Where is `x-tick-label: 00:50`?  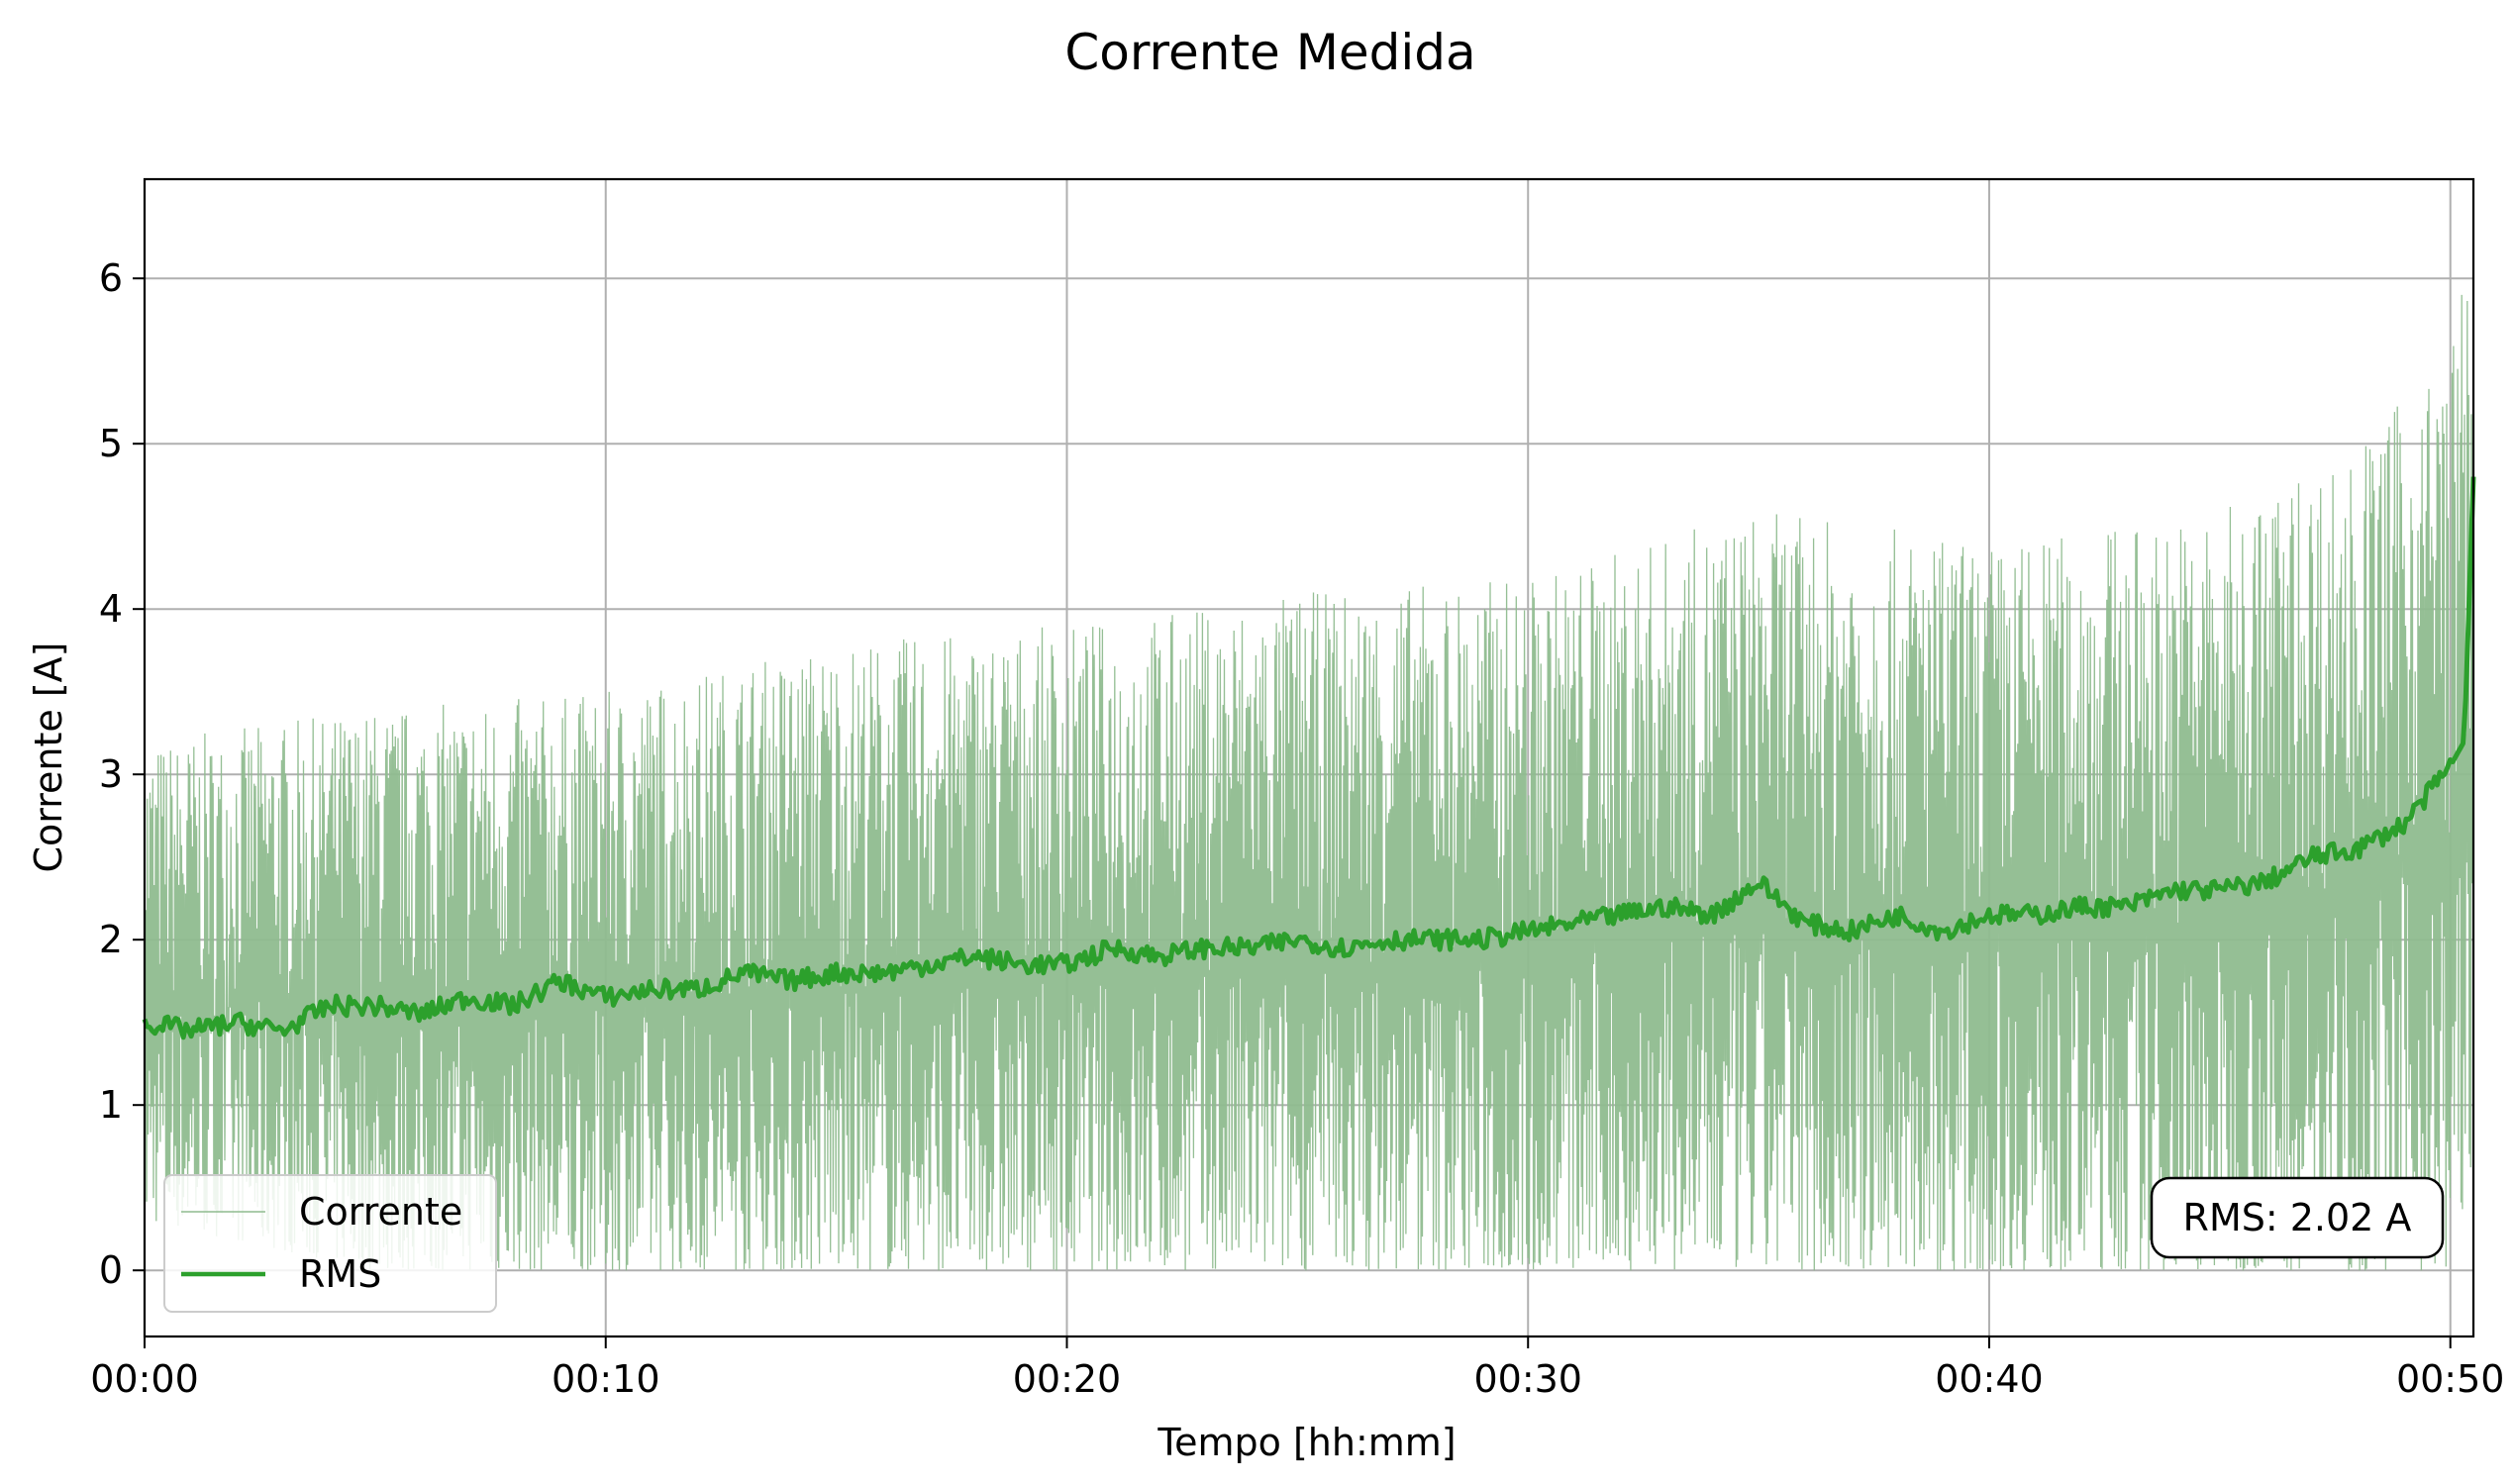
x-tick-label: 00:50 is located at coordinates (2450, 1379).